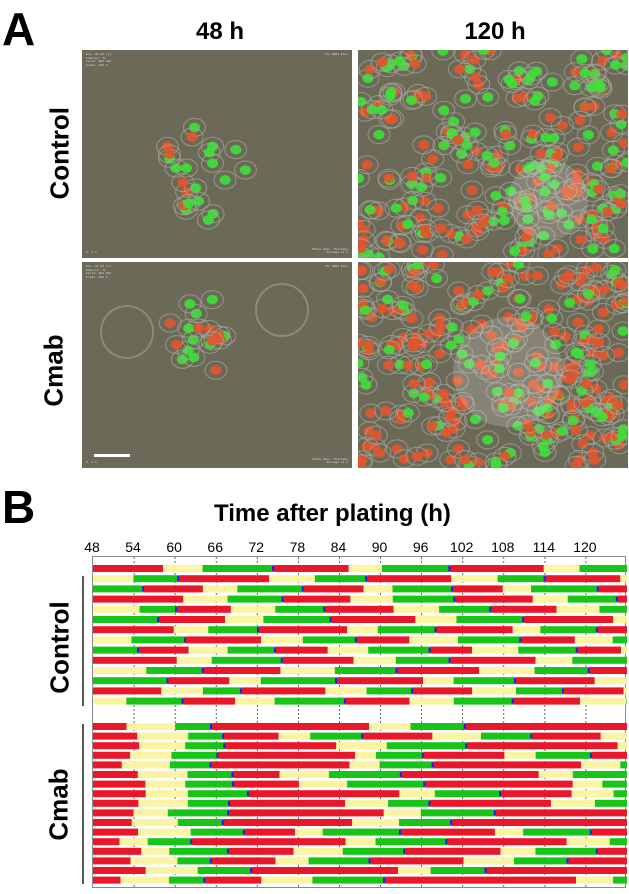  I want to click on chart-title: Time after plating (h), so click(332, 514).